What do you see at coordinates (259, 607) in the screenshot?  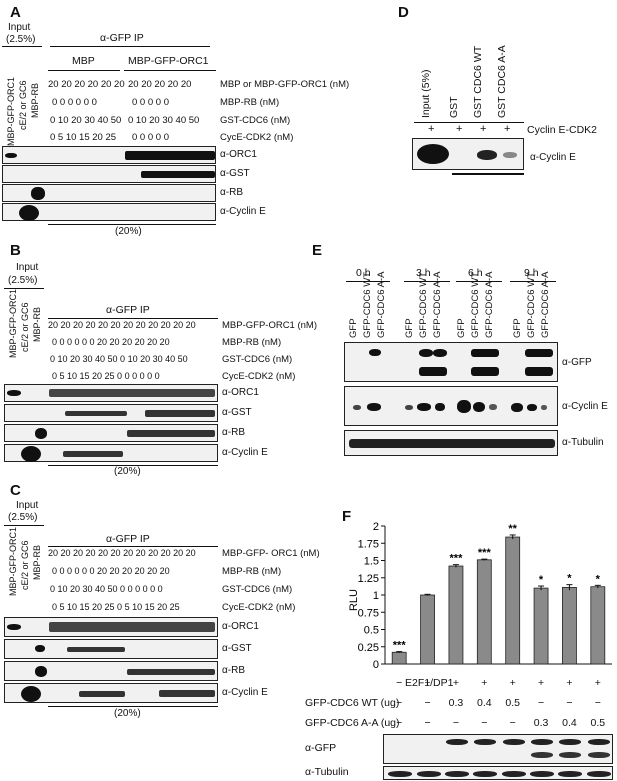 I see `c-row4-label: CycE-CDK2 (nM)` at bounding box center [259, 607].